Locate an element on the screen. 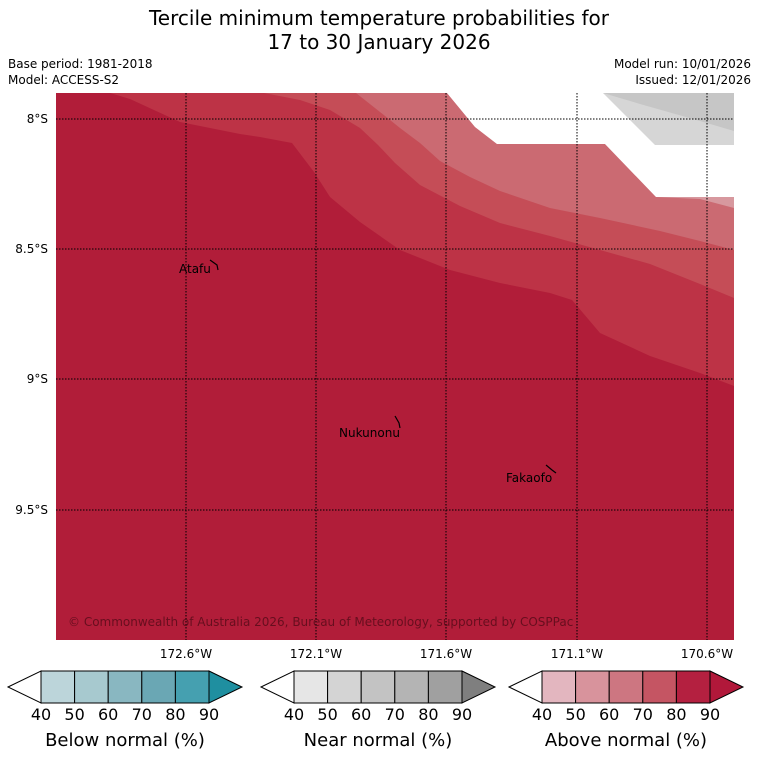  place-atafu: Atafu is located at coordinates (195, 269).